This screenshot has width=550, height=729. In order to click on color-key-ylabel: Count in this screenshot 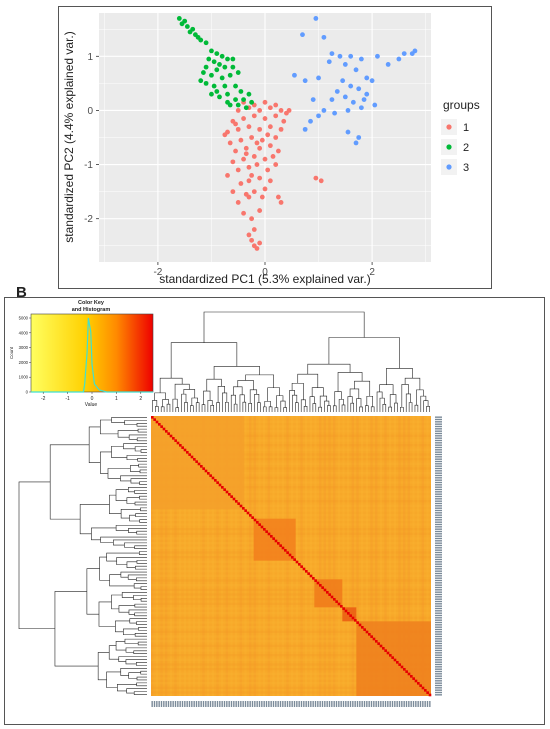, I will do `click(11, 352)`.